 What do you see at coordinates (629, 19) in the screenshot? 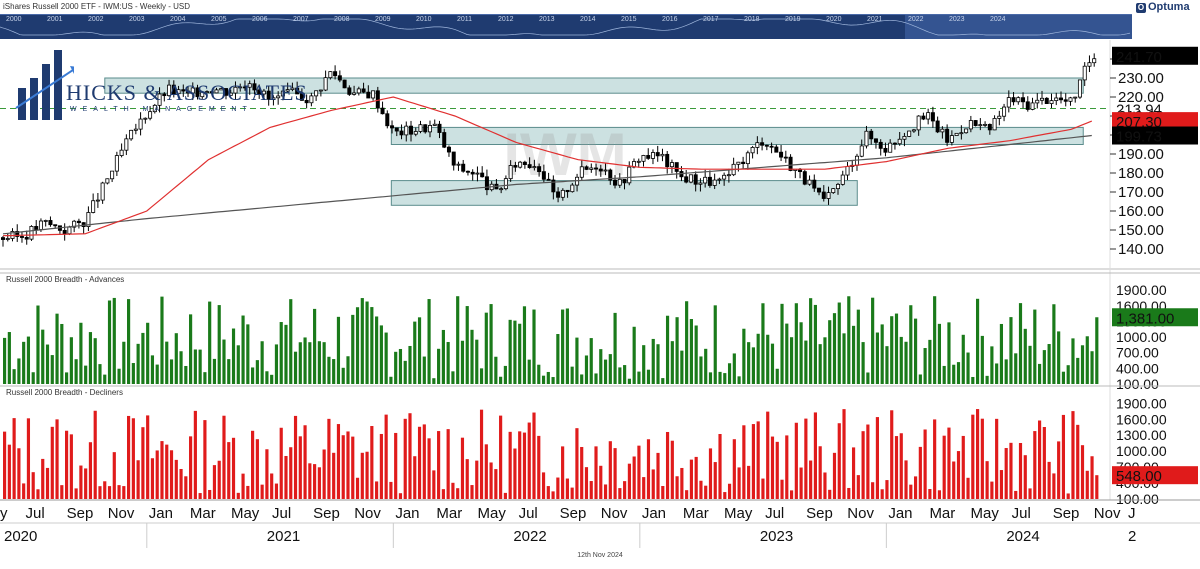
I see `navigator-year-label: 2015` at bounding box center [629, 19].